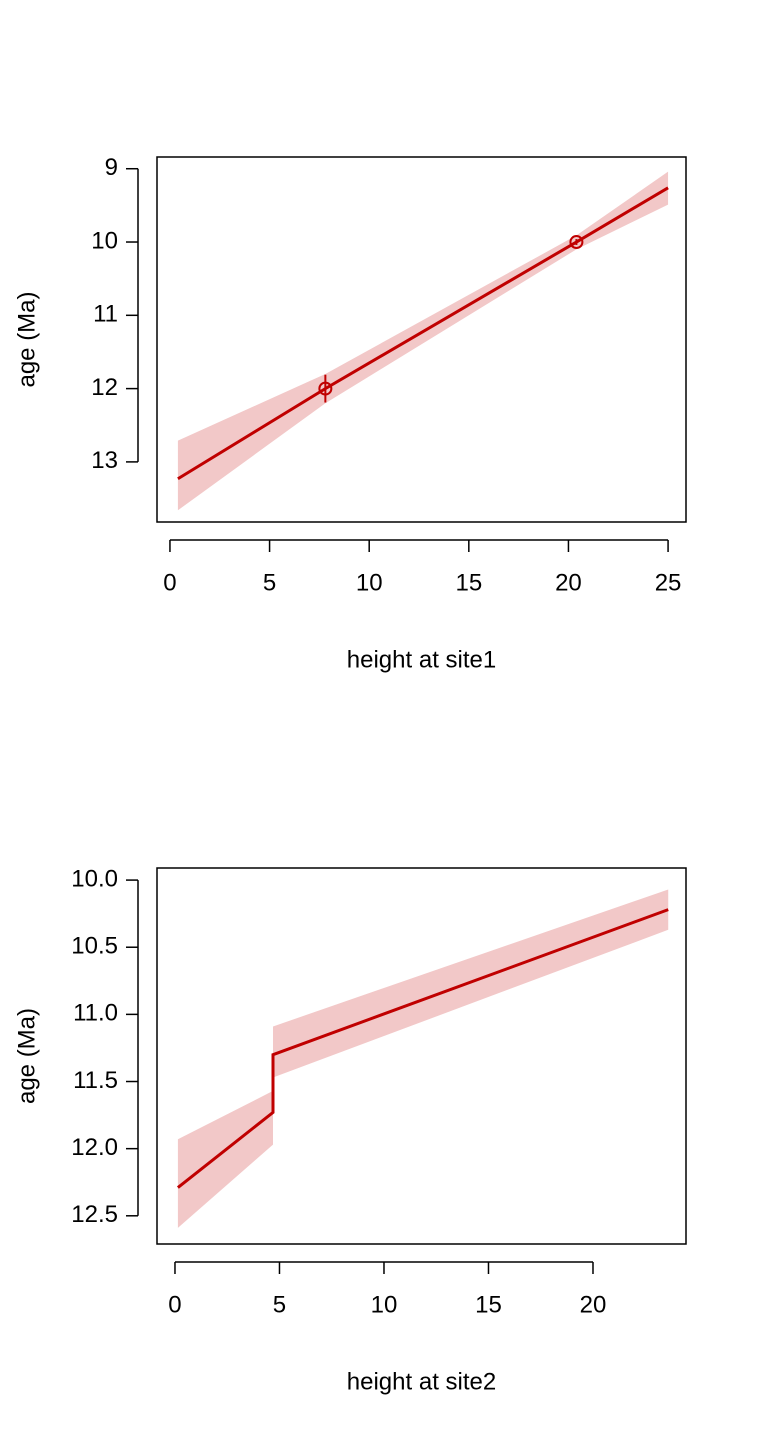 The height and width of the screenshot is (1440, 768). Describe the element at coordinates (668, 582) in the screenshot. I see `x-tick-label: 25` at that location.